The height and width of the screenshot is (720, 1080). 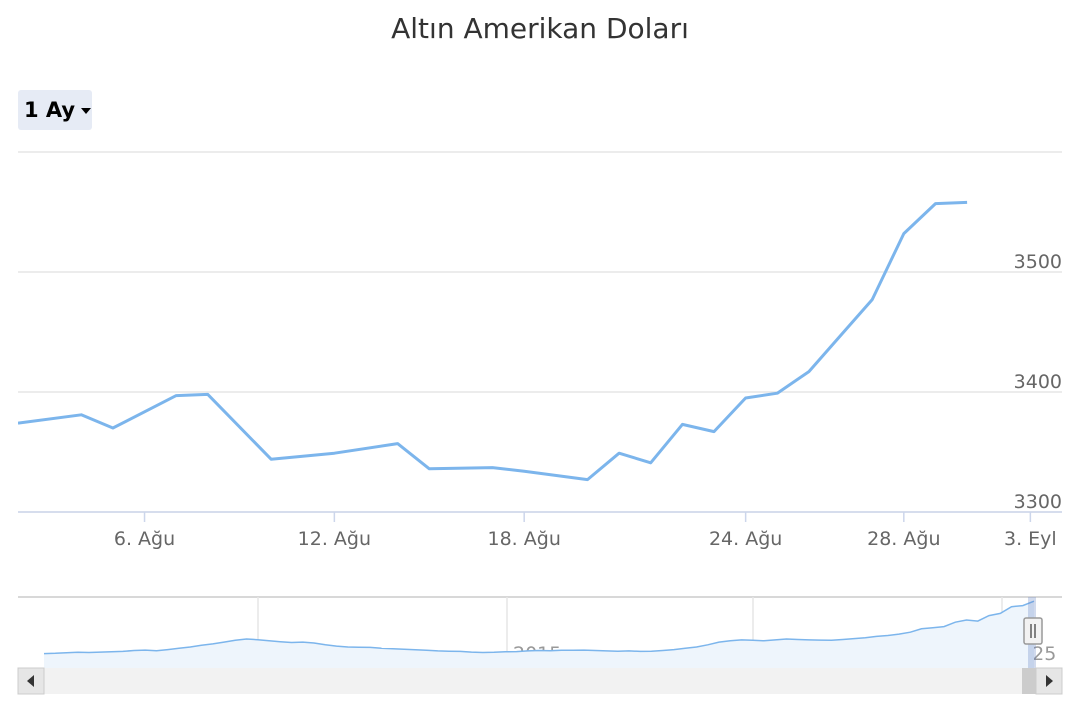 What do you see at coordinates (30, 681) in the screenshot?
I see `arrow-left-icon` at bounding box center [30, 681].